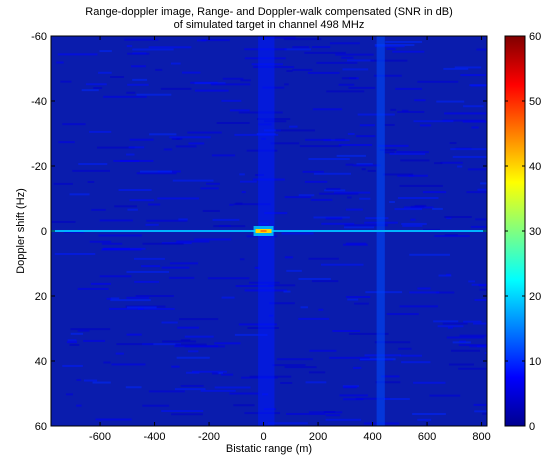 Image resolution: width=551 pixels, height=461 pixels. I want to click on x-tick-label: -400, so click(155, 437).